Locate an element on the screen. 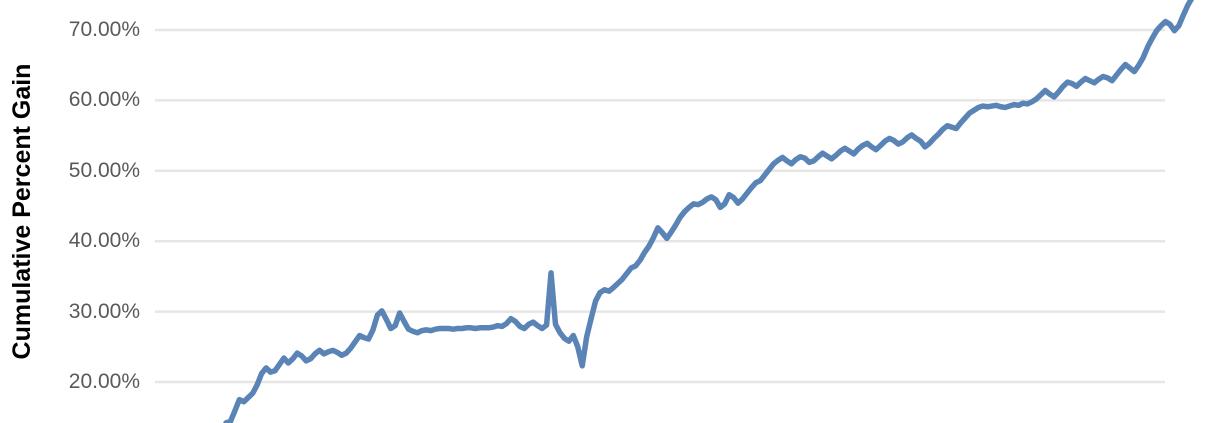 The height and width of the screenshot is (423, 1210). y-tick-label-70: 70.00% is located at coordinates (104, 29).